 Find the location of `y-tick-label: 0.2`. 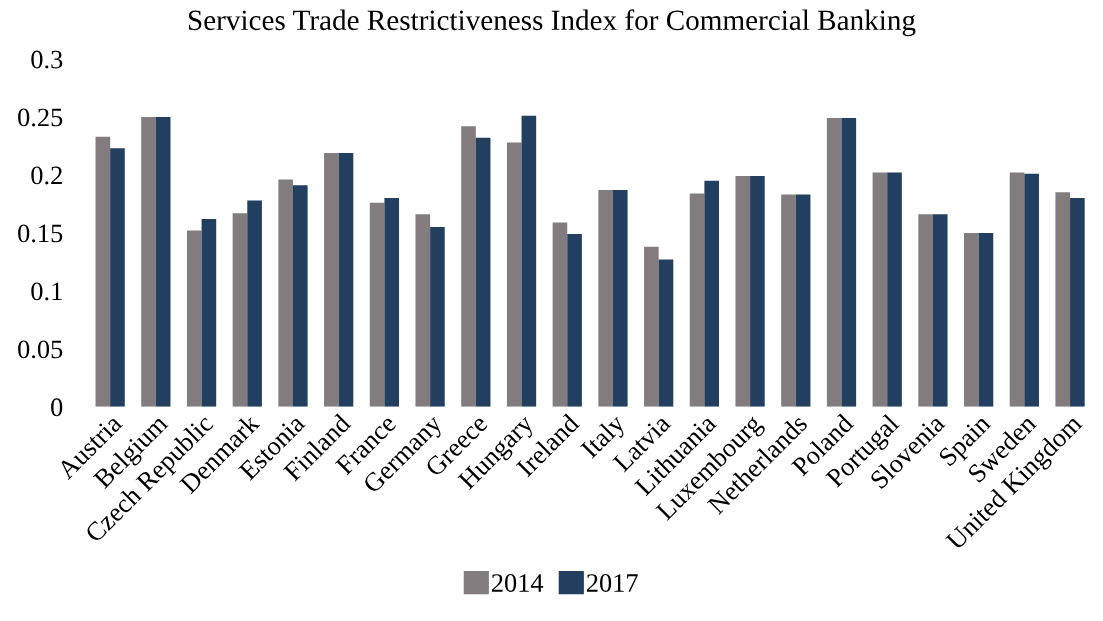

y-tick-label: 0.2 is located at coordinates (46, 175).